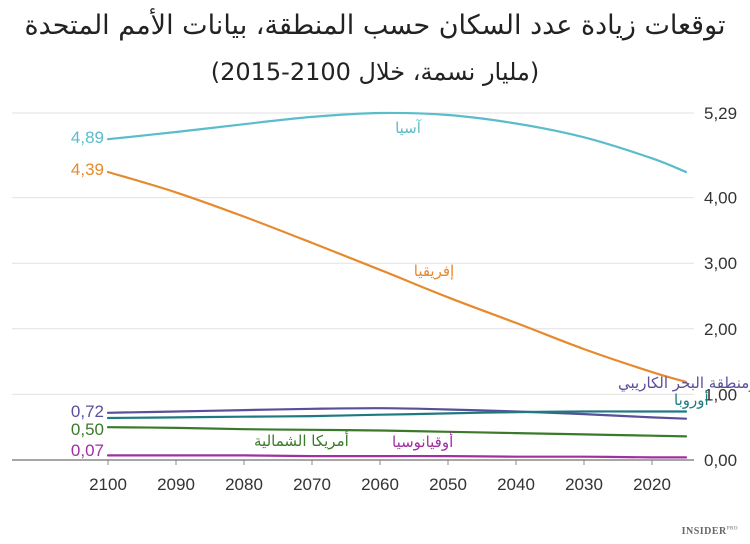  What do you see at coordinates (244, 484) in the screenshot?
I see `x-tick-label: 2080` at bounding box center [244, 484].